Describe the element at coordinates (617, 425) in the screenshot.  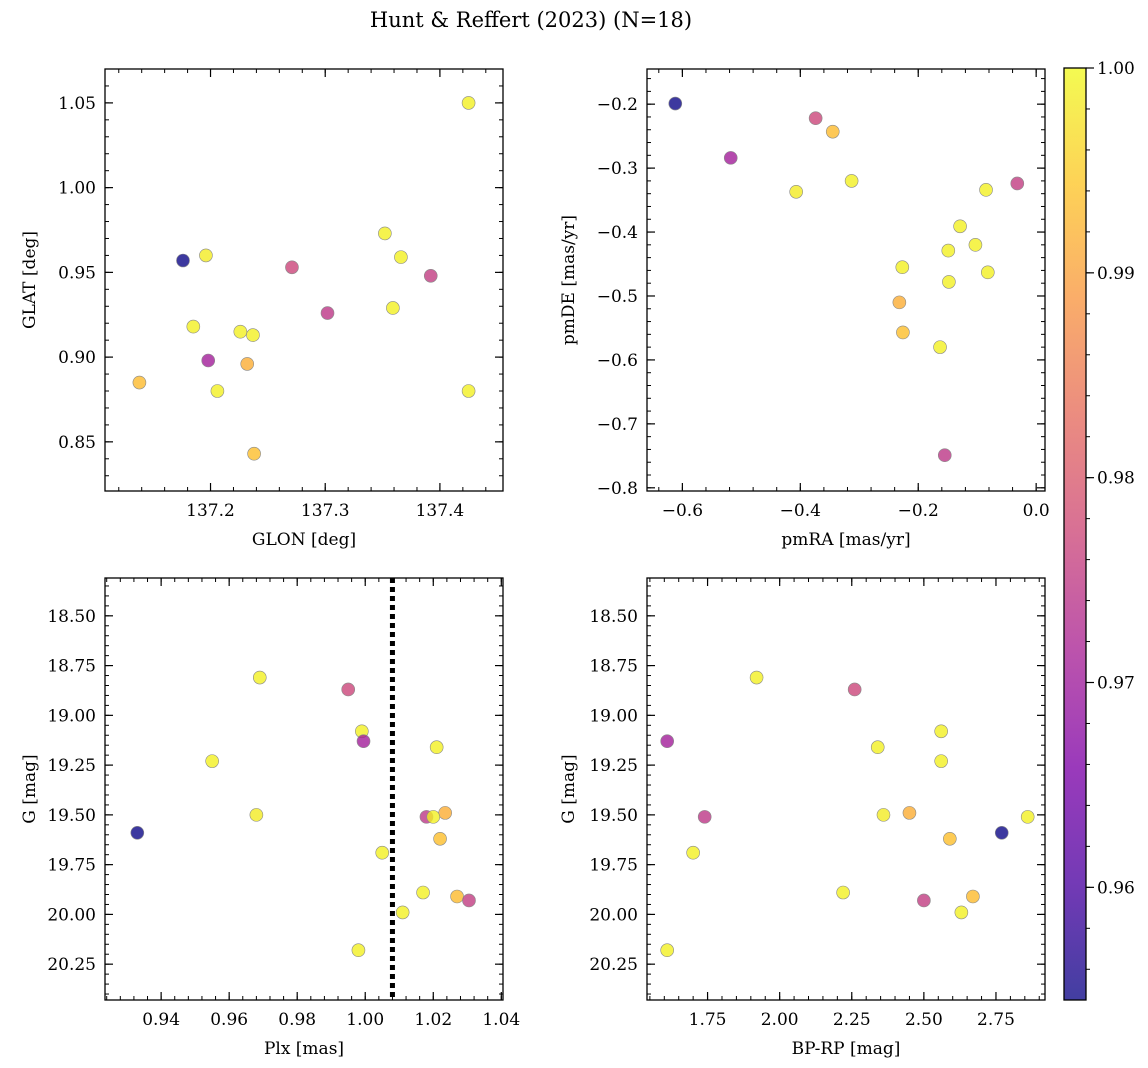
I see `y-tick-label: −0.7` at that location.